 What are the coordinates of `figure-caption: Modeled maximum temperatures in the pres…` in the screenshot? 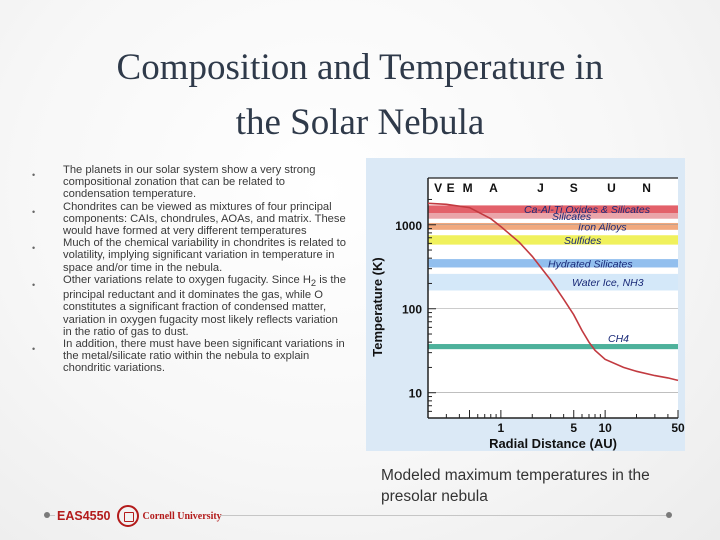 It's located at (515, 486).